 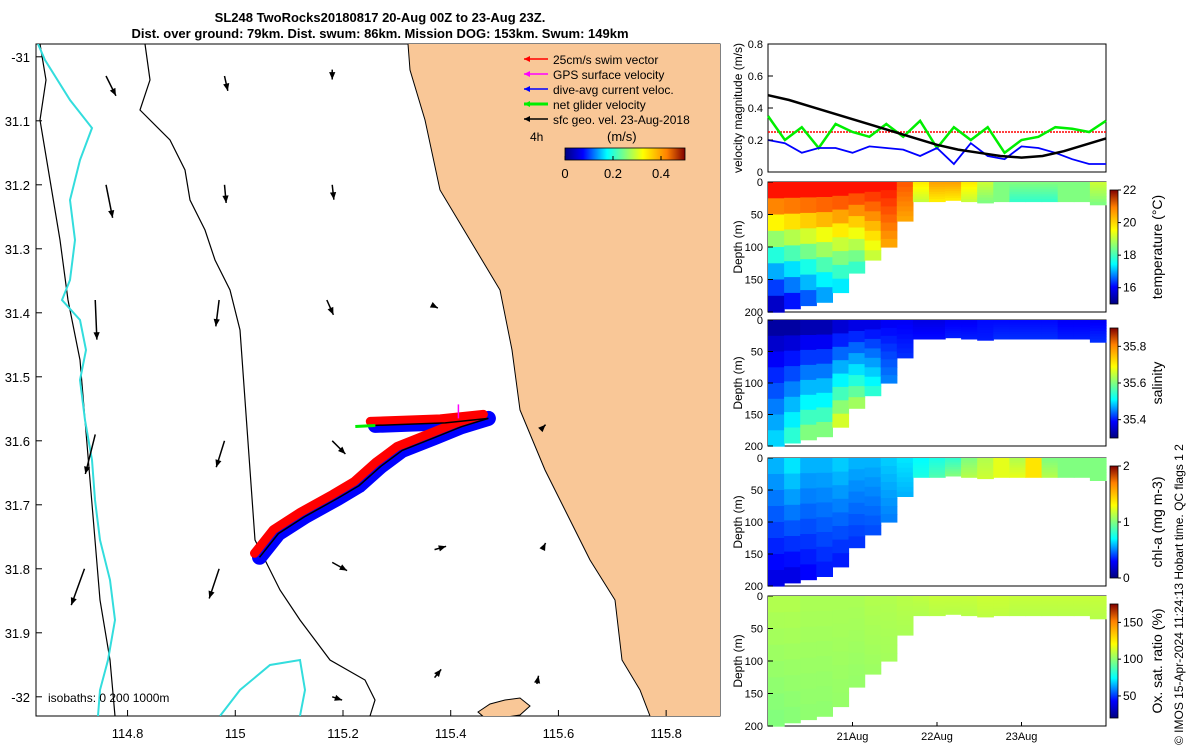 I want to click on legend-label: GPS surface velocity, so click(x=608, y=75).